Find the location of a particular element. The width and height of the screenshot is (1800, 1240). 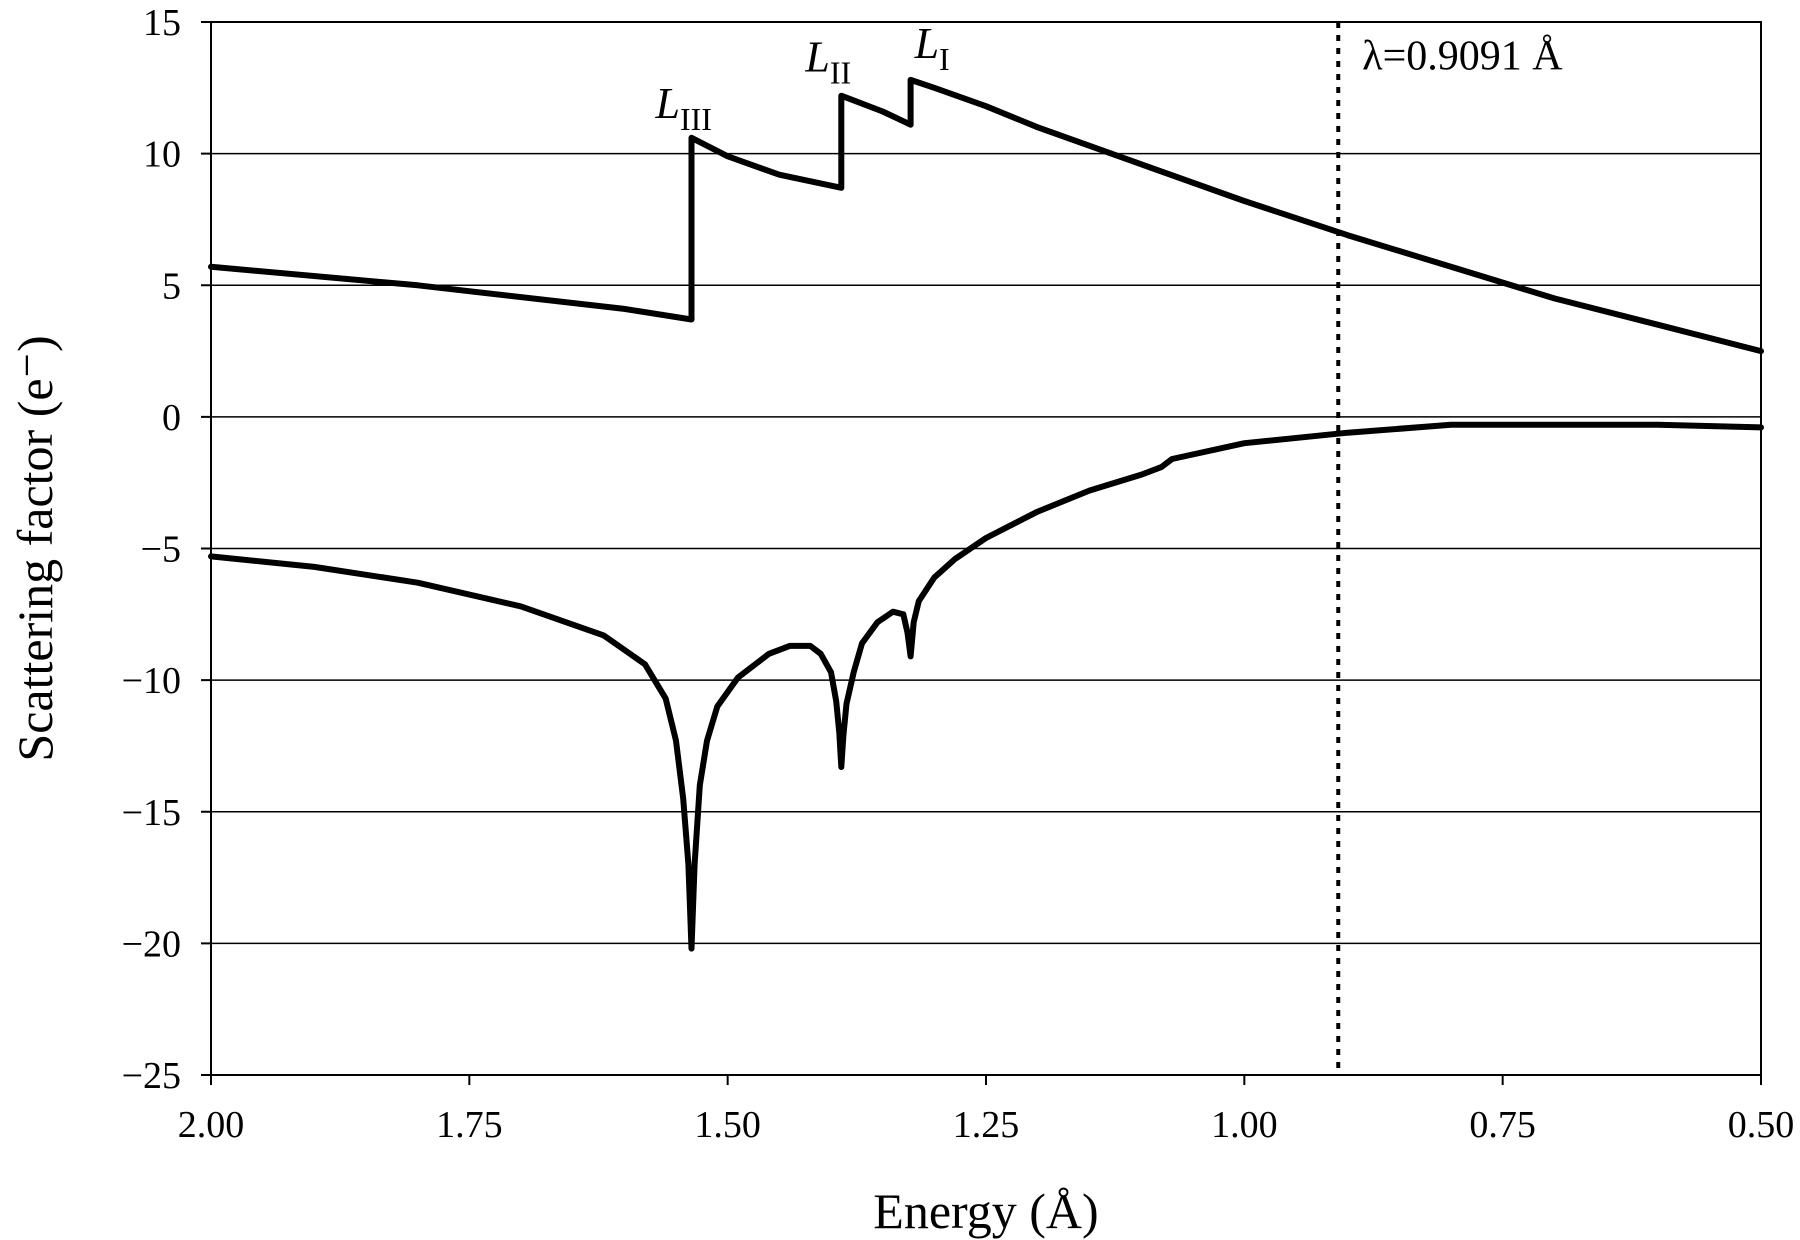

y-axis-title: Scattering factor (e⁻) is located at coordinates (35, 548).